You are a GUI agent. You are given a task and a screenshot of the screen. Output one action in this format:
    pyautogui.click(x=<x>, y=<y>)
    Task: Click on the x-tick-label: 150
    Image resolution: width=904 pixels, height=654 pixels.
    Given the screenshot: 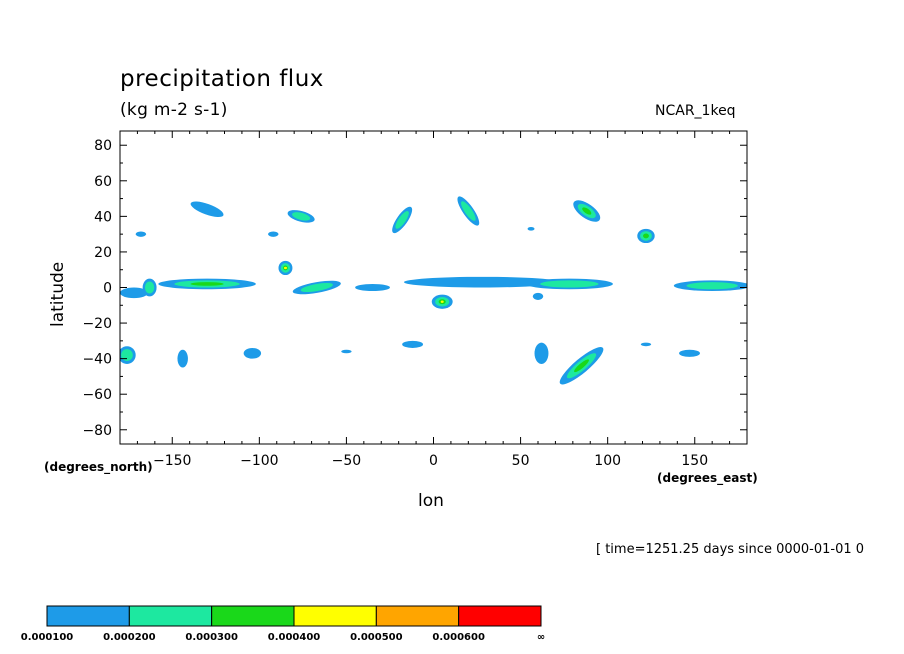 What is the action you would take?
    pyautogui.click(x=694, y=461)
    